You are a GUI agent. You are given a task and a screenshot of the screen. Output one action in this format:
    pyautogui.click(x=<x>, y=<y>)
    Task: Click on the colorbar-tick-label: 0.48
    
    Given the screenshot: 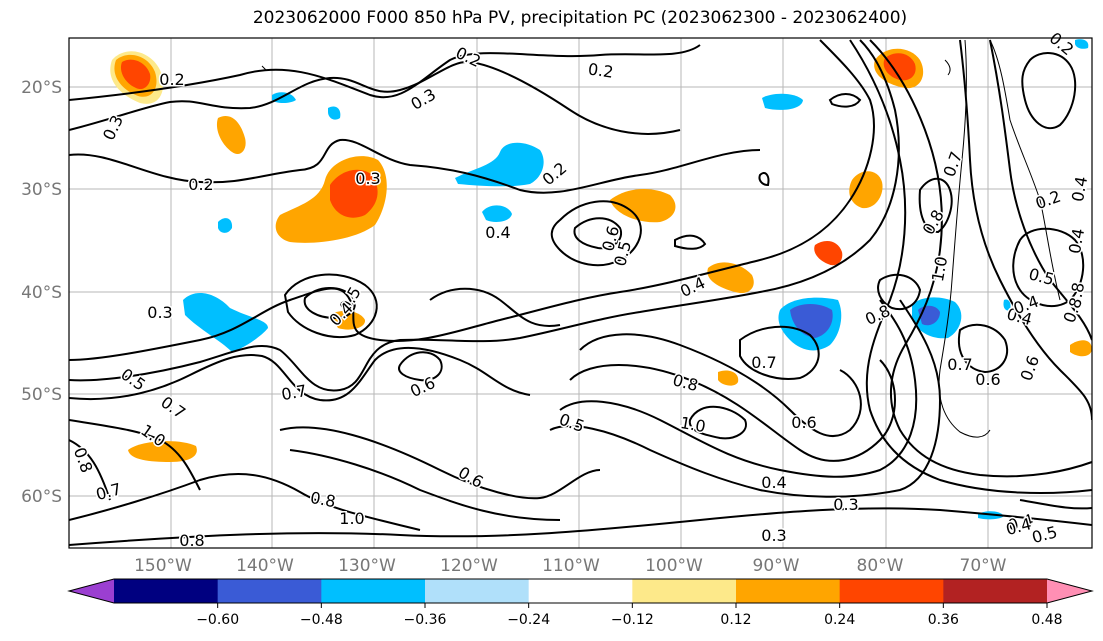 What is the action you would take?
    pyautogui.click(x=1046, y=620)
    